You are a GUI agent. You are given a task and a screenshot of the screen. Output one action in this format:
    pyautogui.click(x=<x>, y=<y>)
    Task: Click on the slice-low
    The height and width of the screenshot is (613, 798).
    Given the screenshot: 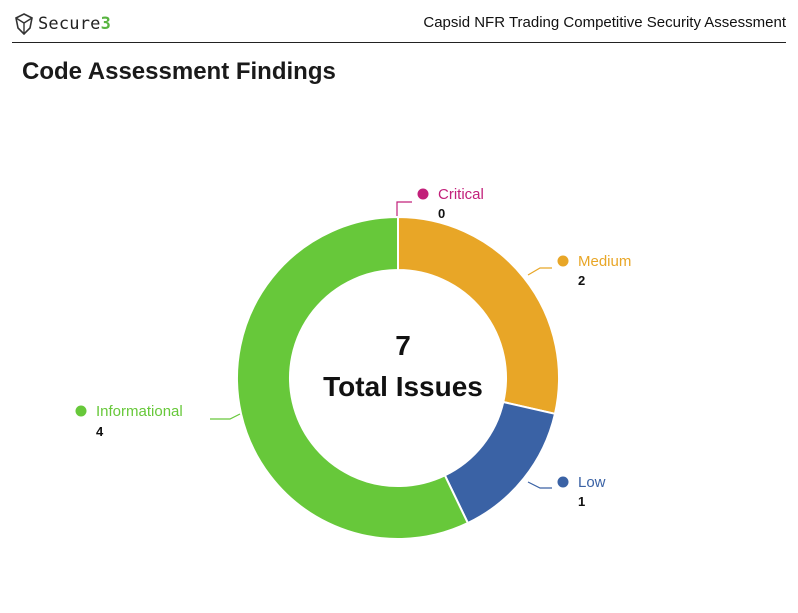 What is the action you would take?
    pyautogui.click(x=500, y=462)
    